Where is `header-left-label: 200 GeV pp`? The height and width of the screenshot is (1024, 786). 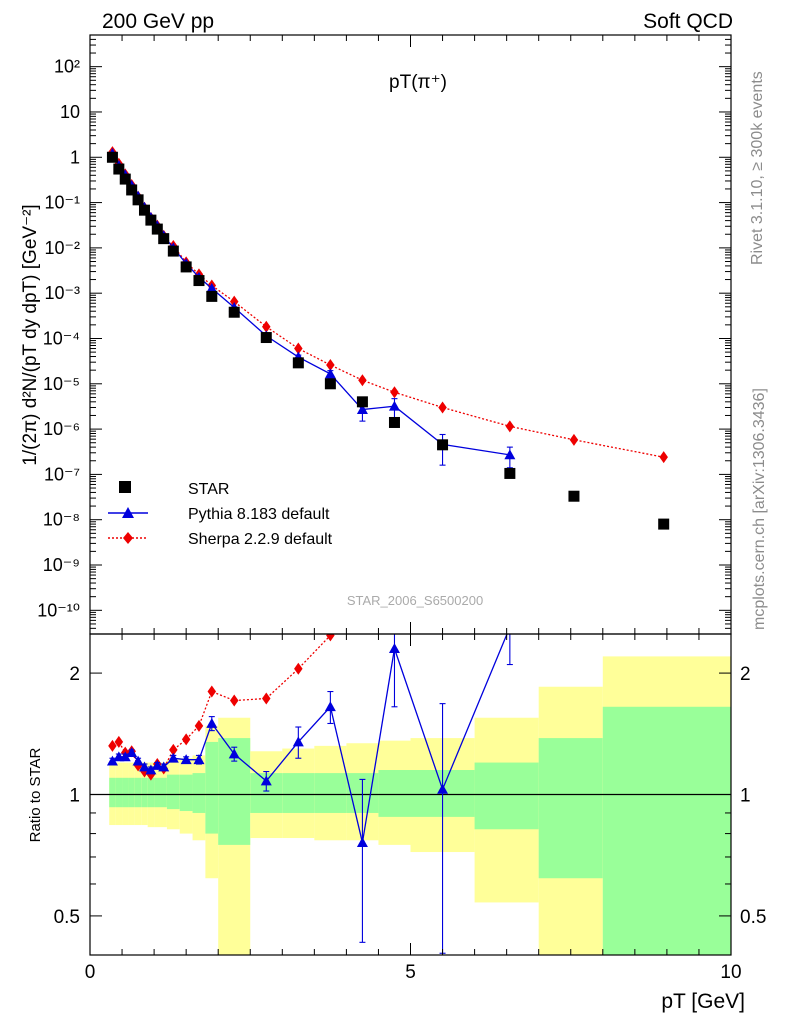 header-left-label: 200 GeV pp is located at coordinates (158, 21).